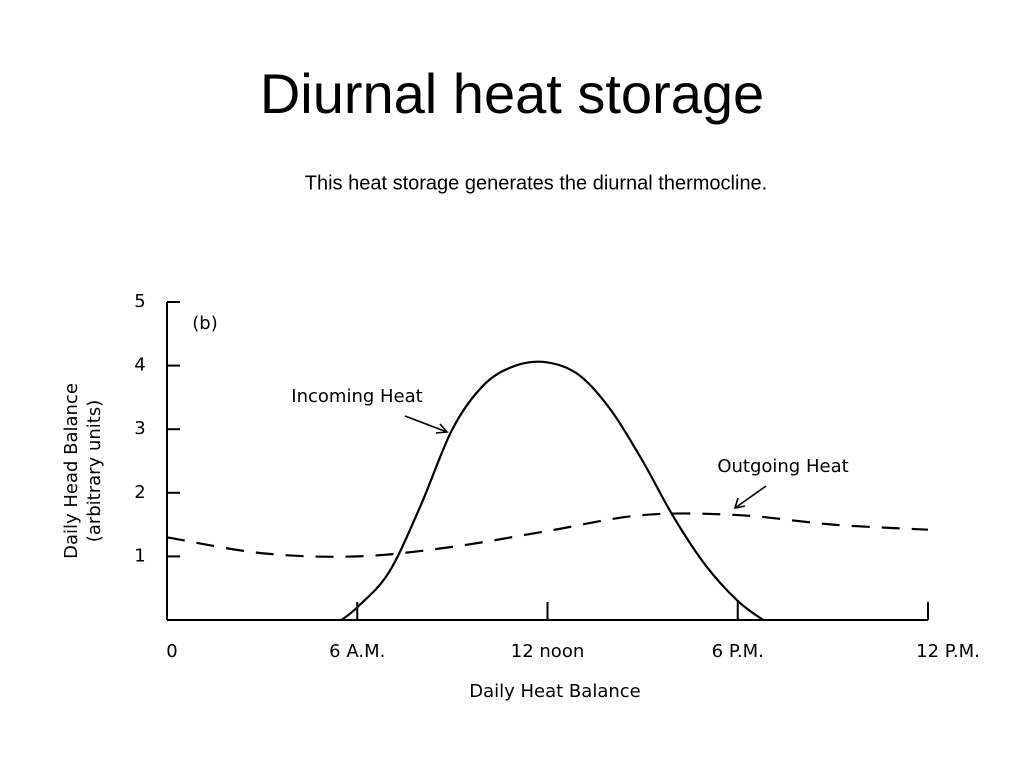 This screenshot has width=1024, height=768. I want to click on x-tick-label: 0, so click(171, 651).